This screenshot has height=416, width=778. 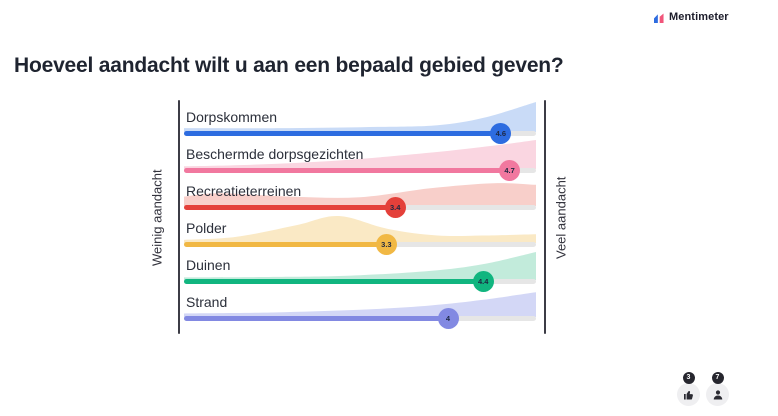 What do you see at coordinates (545, 217) in the screenshot?
I see `axis-rule-right` at bounding box center [545, 217].